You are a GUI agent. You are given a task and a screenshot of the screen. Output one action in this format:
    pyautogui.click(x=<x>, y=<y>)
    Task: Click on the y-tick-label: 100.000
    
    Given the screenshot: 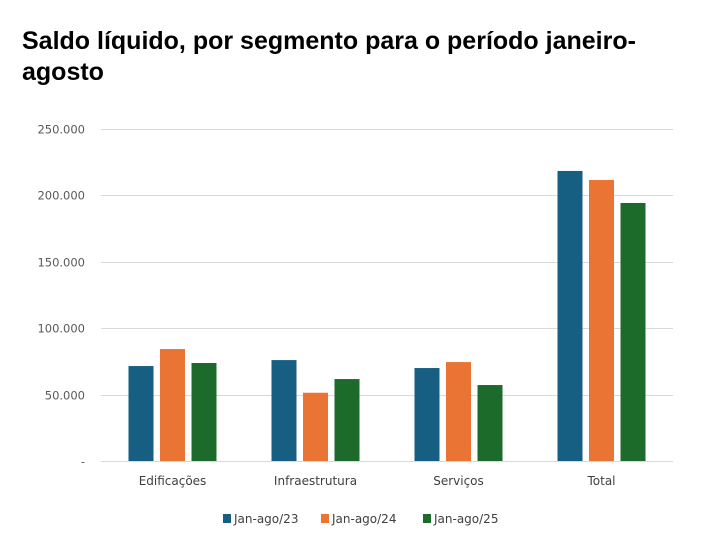 What is the action you would take?
    pyautogui.click(x=61, y=329)
    